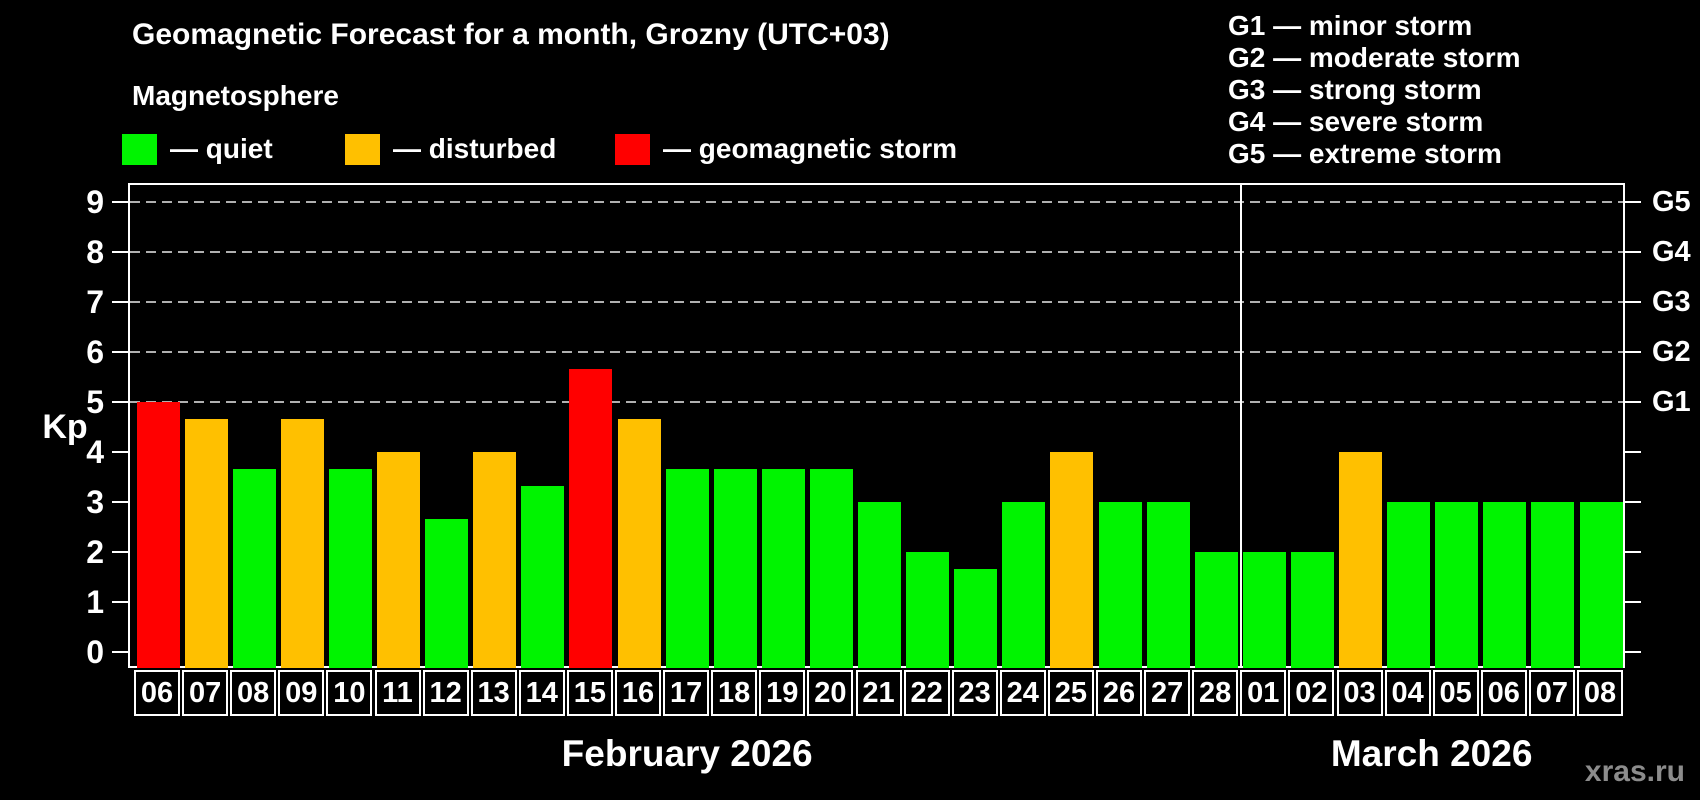 This screenshot has width=1700, height=800. What do you see at coordinates (95, 652) in the screenshot?
I see `y-axis-tick-label: 0` at bounding box center [95, 652].